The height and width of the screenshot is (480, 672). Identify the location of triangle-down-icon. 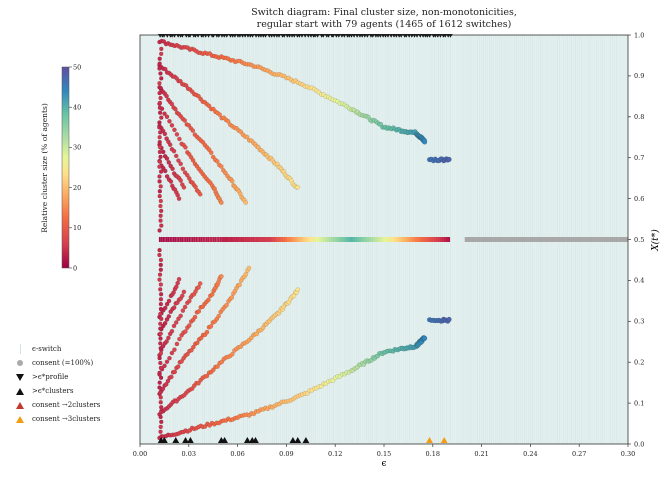
(20, 377).